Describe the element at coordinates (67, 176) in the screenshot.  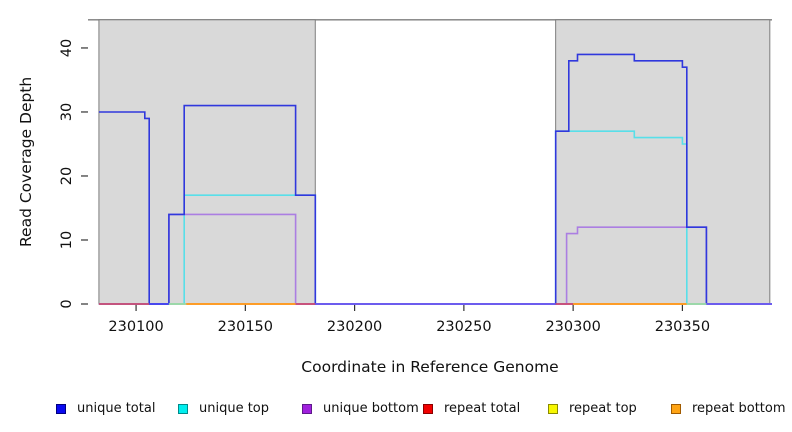
I see `y-tick-label: 20` at that location.